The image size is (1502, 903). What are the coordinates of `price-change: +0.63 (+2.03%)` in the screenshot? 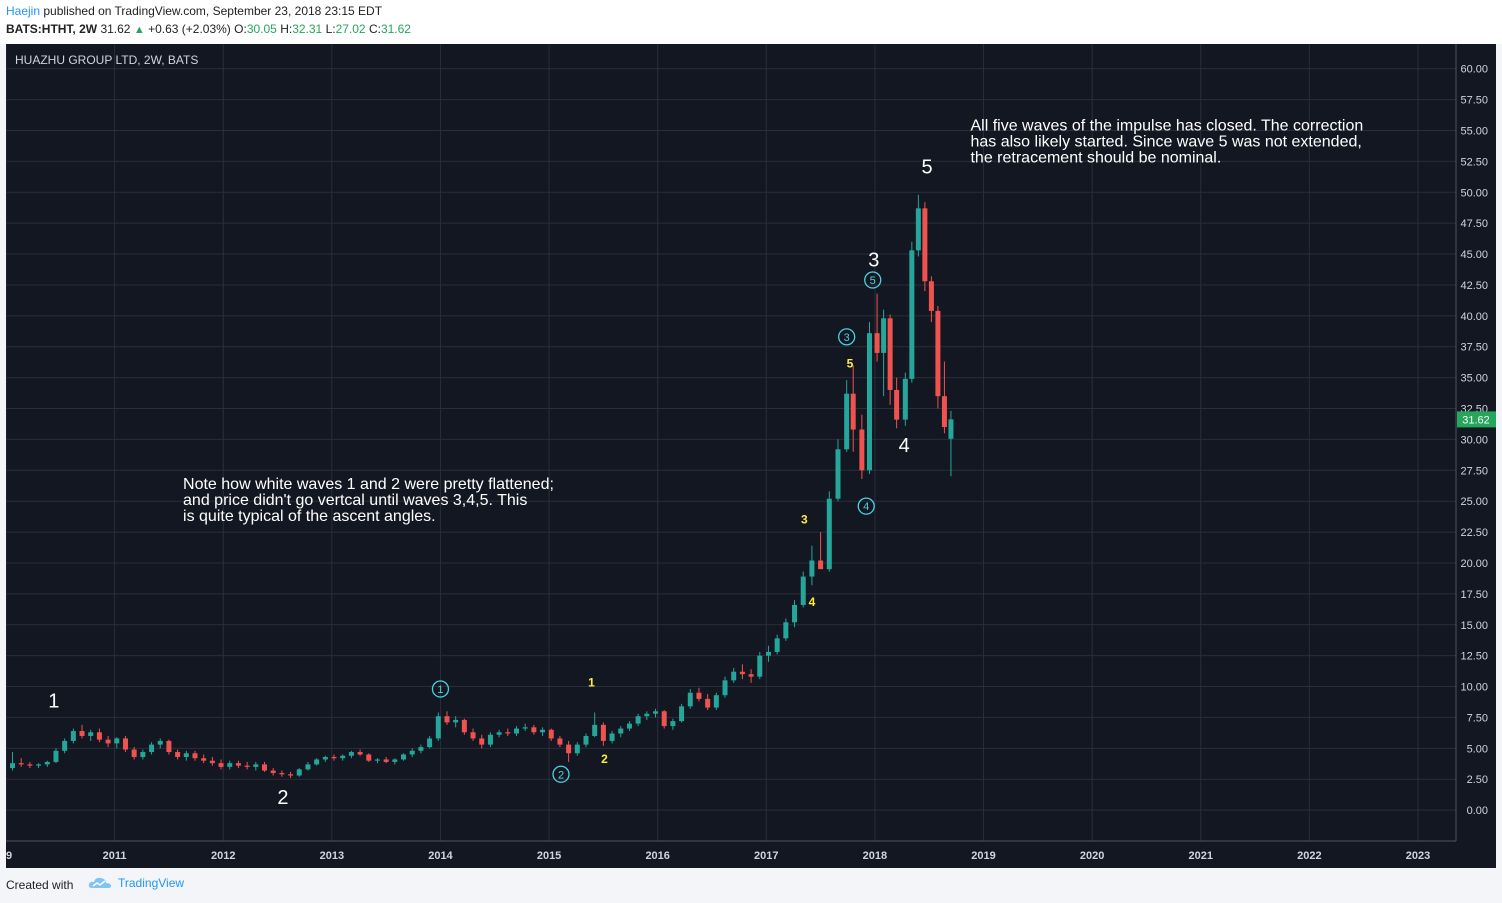 It's located at (189, 29).